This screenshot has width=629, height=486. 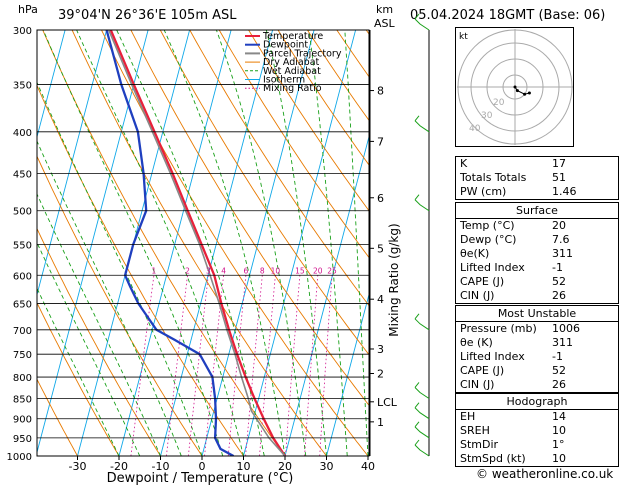 What do you see at coordinates (22, 399) in the screenshot?
I see `pressure-tick-label: 850` at bounding box center [22, 399].